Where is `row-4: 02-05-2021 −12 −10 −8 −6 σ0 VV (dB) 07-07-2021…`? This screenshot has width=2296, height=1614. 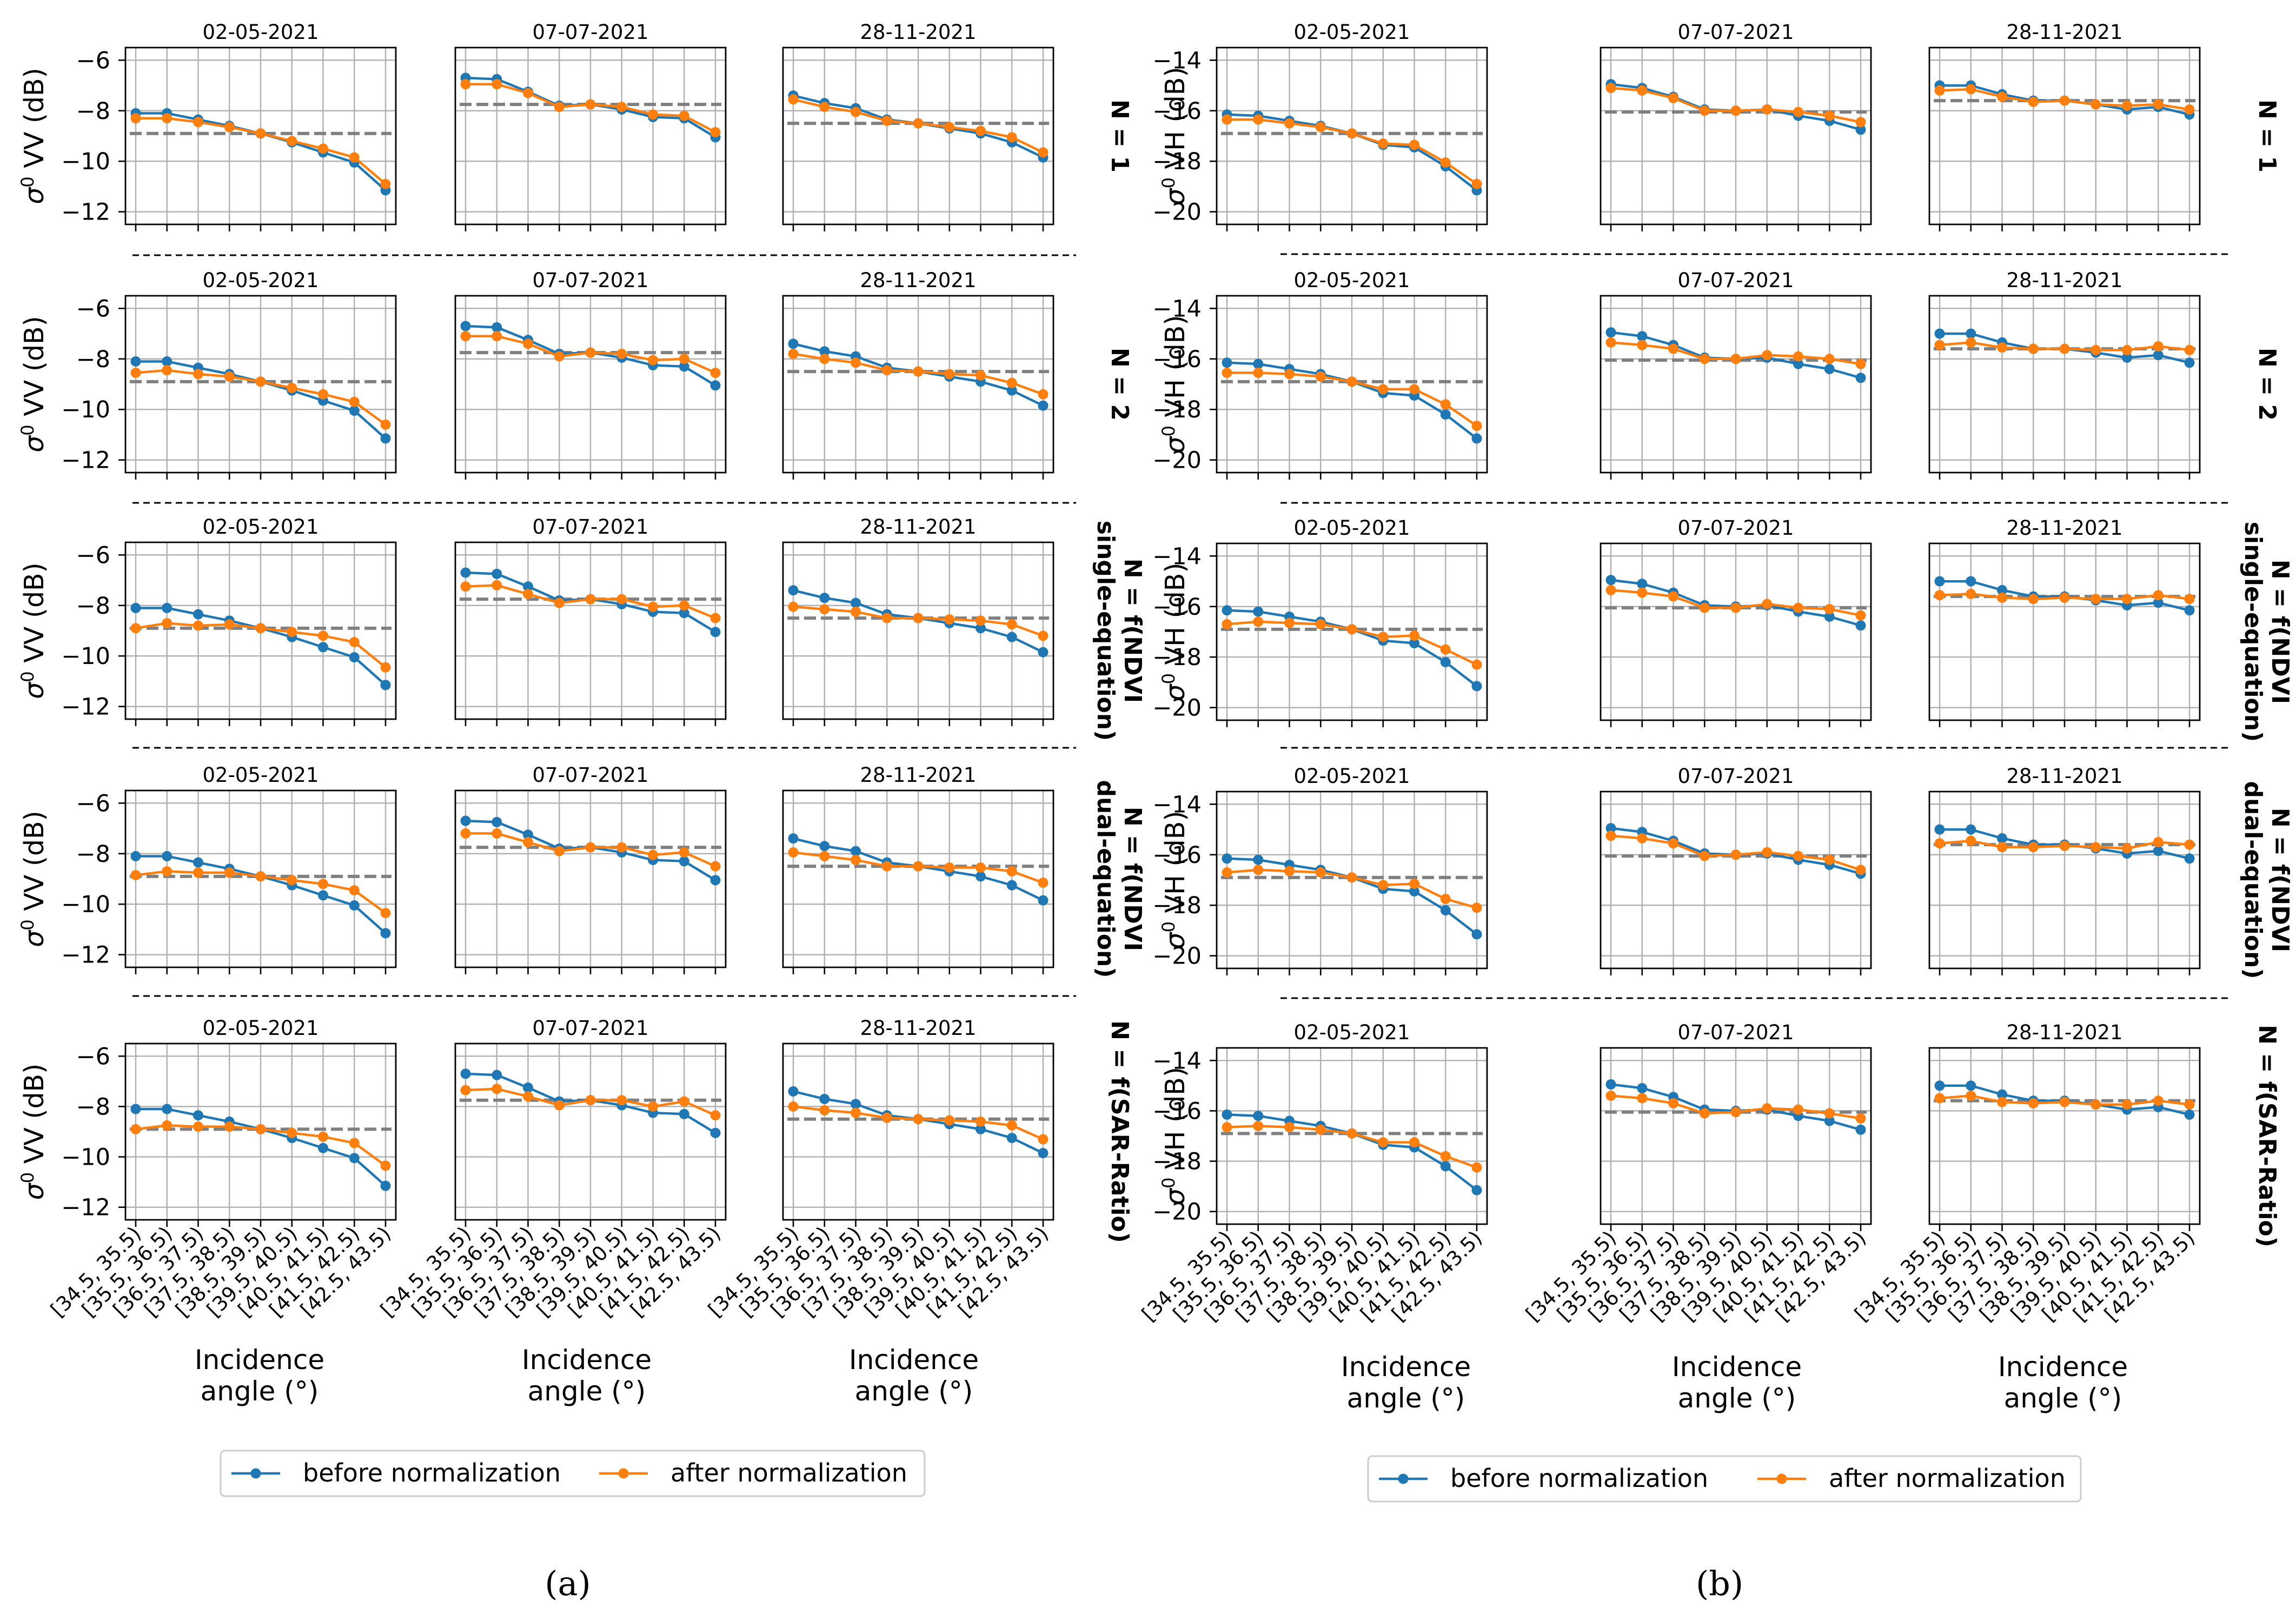
row-4: 02-05-2021 −12 −10 −8 −6 σ0 VV (dB) 07-07-2021… is located at coordinates (581, 870).